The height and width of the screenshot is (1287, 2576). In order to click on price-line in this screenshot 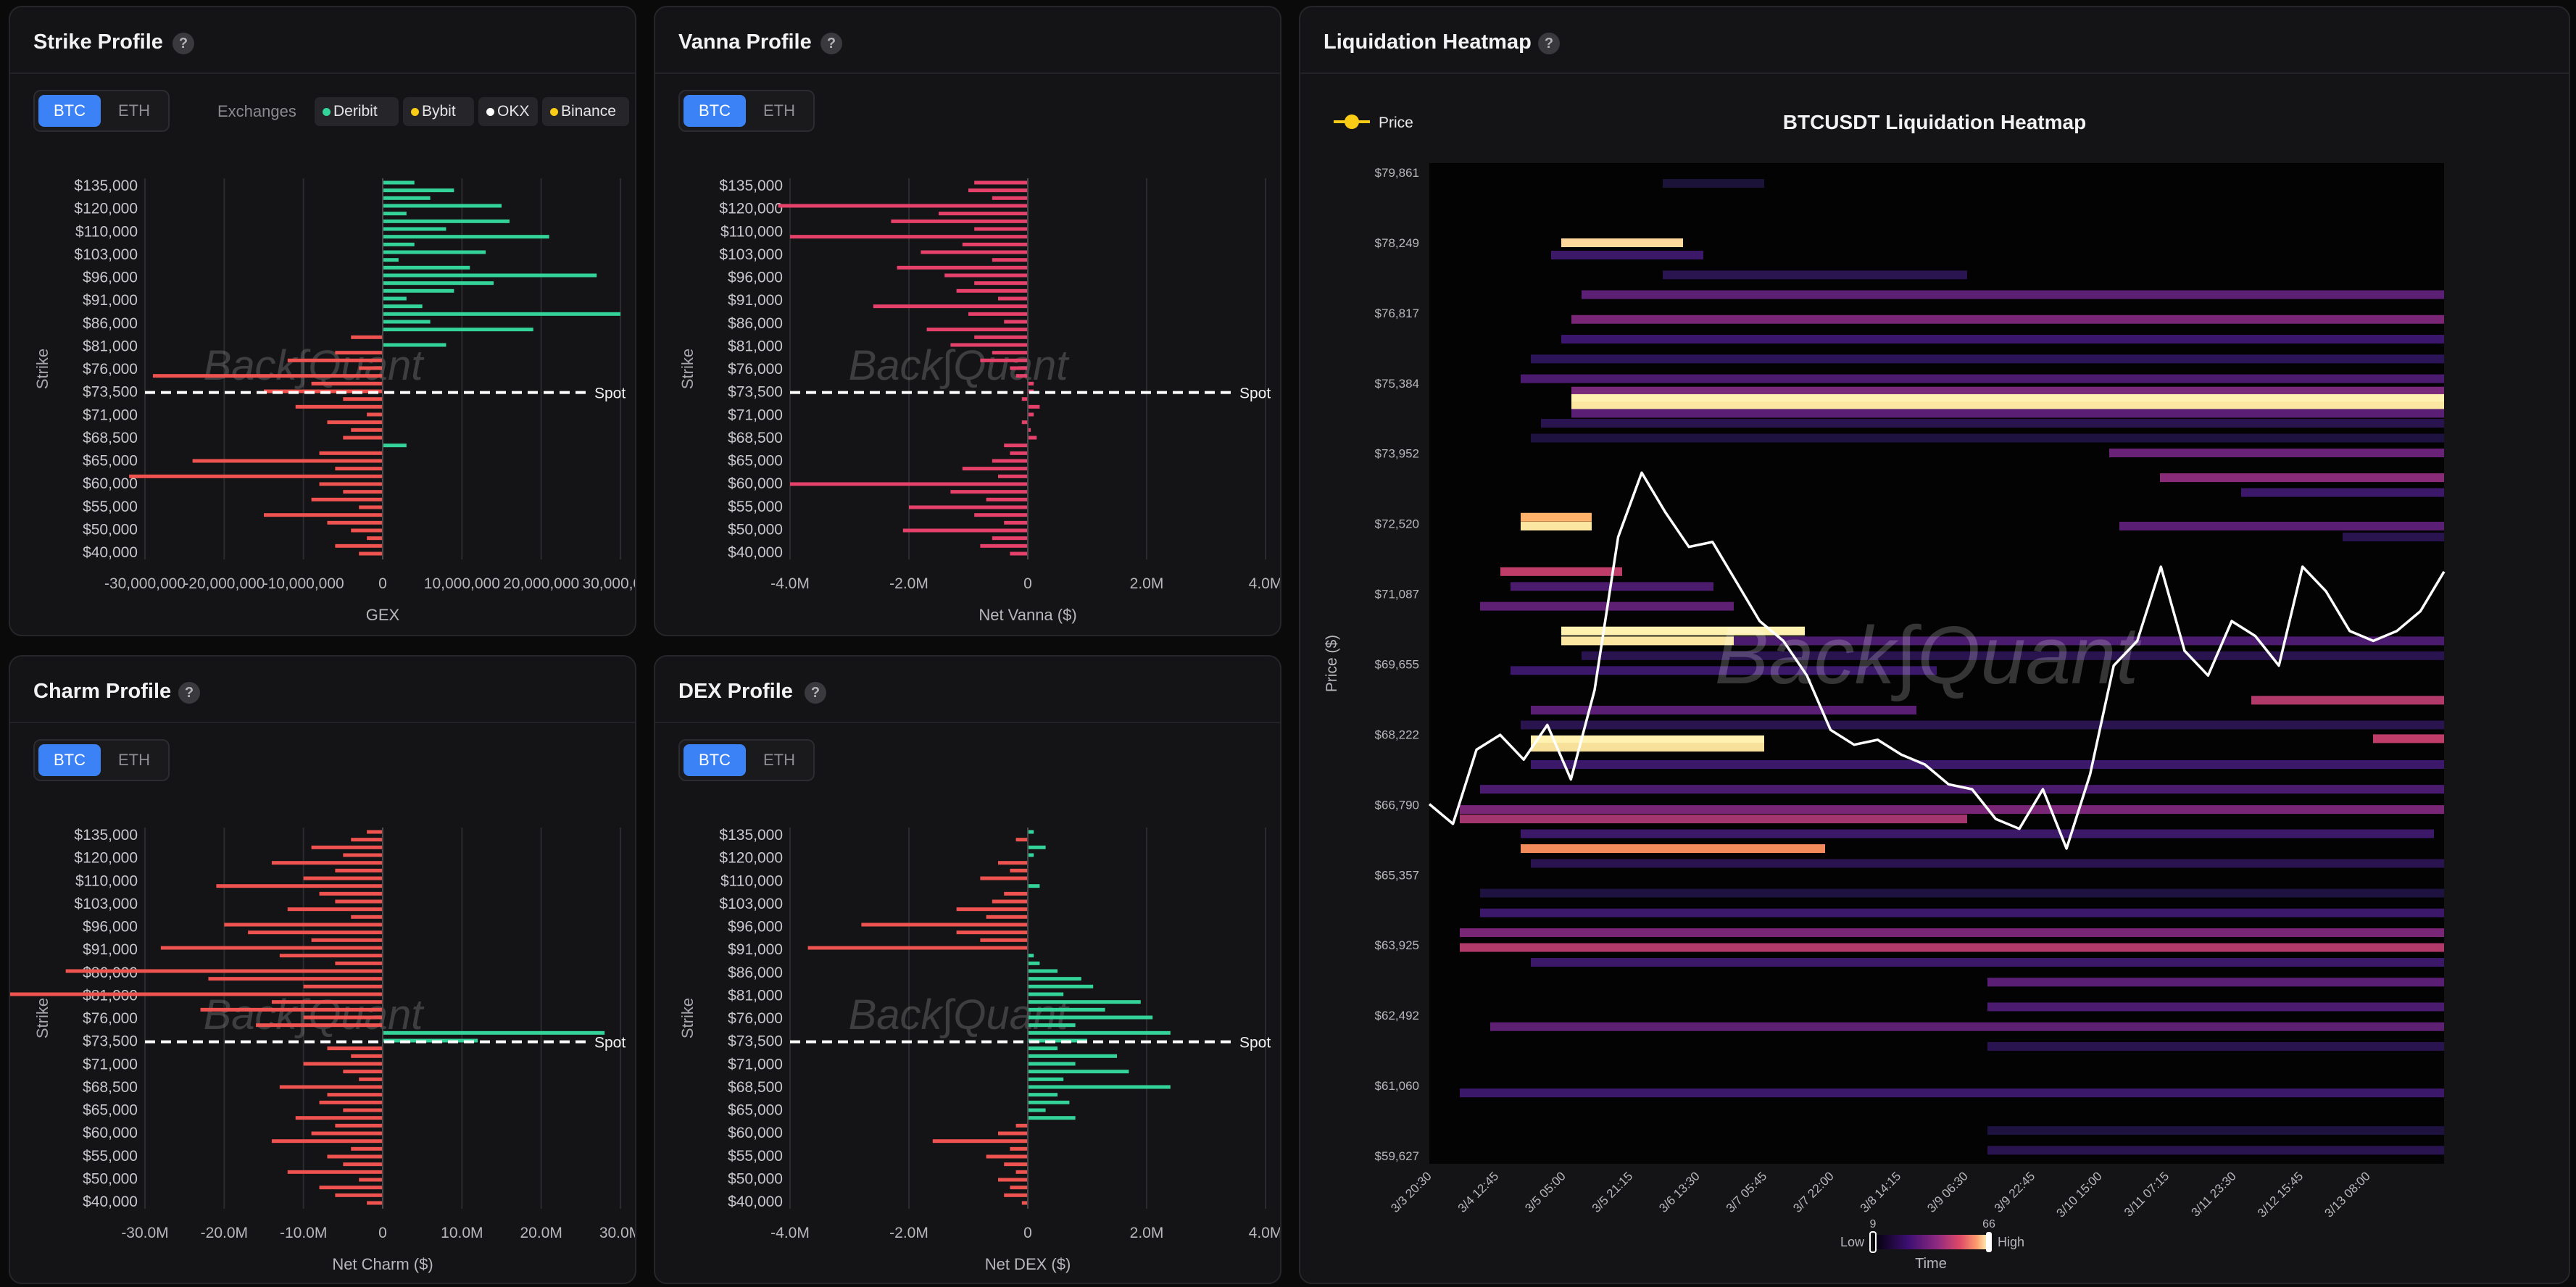, I will do `click(1937, 660)`.